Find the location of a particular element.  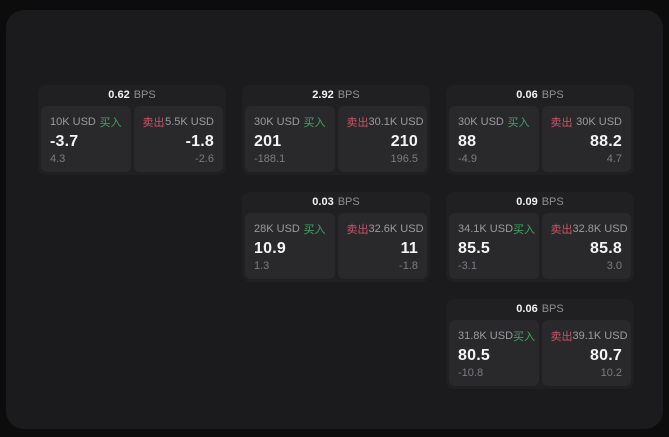

sell-panel: 卖出 39.1K USD 80.7 10.2 is located at coordinates (586, 353).